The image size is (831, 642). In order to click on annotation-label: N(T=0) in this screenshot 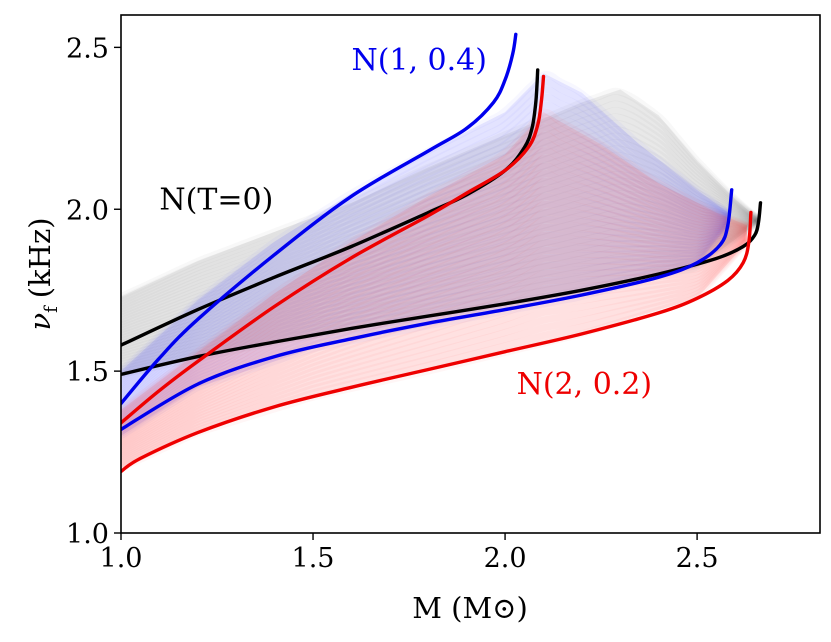, I will do `click(216, 199)`.